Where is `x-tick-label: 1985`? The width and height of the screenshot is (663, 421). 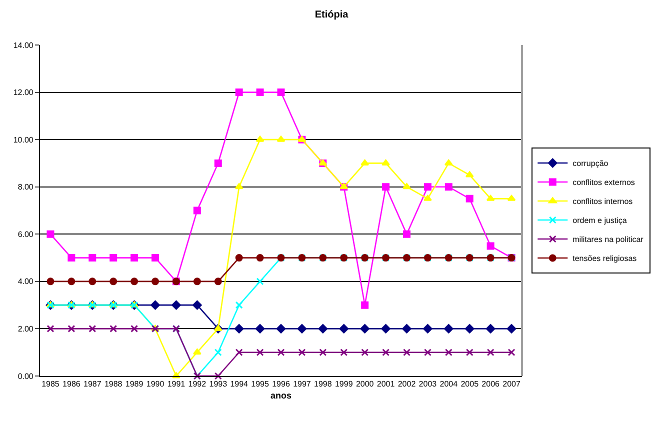
x-tick-label: 1985 is located at coordinates (51, 384).